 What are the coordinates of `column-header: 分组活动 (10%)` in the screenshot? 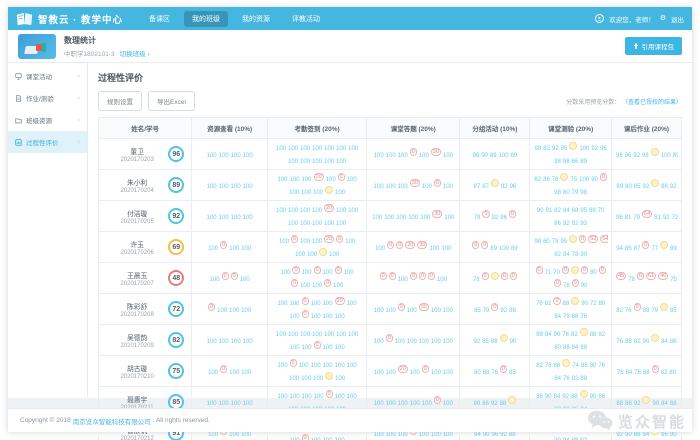 It's located at (495, 128).